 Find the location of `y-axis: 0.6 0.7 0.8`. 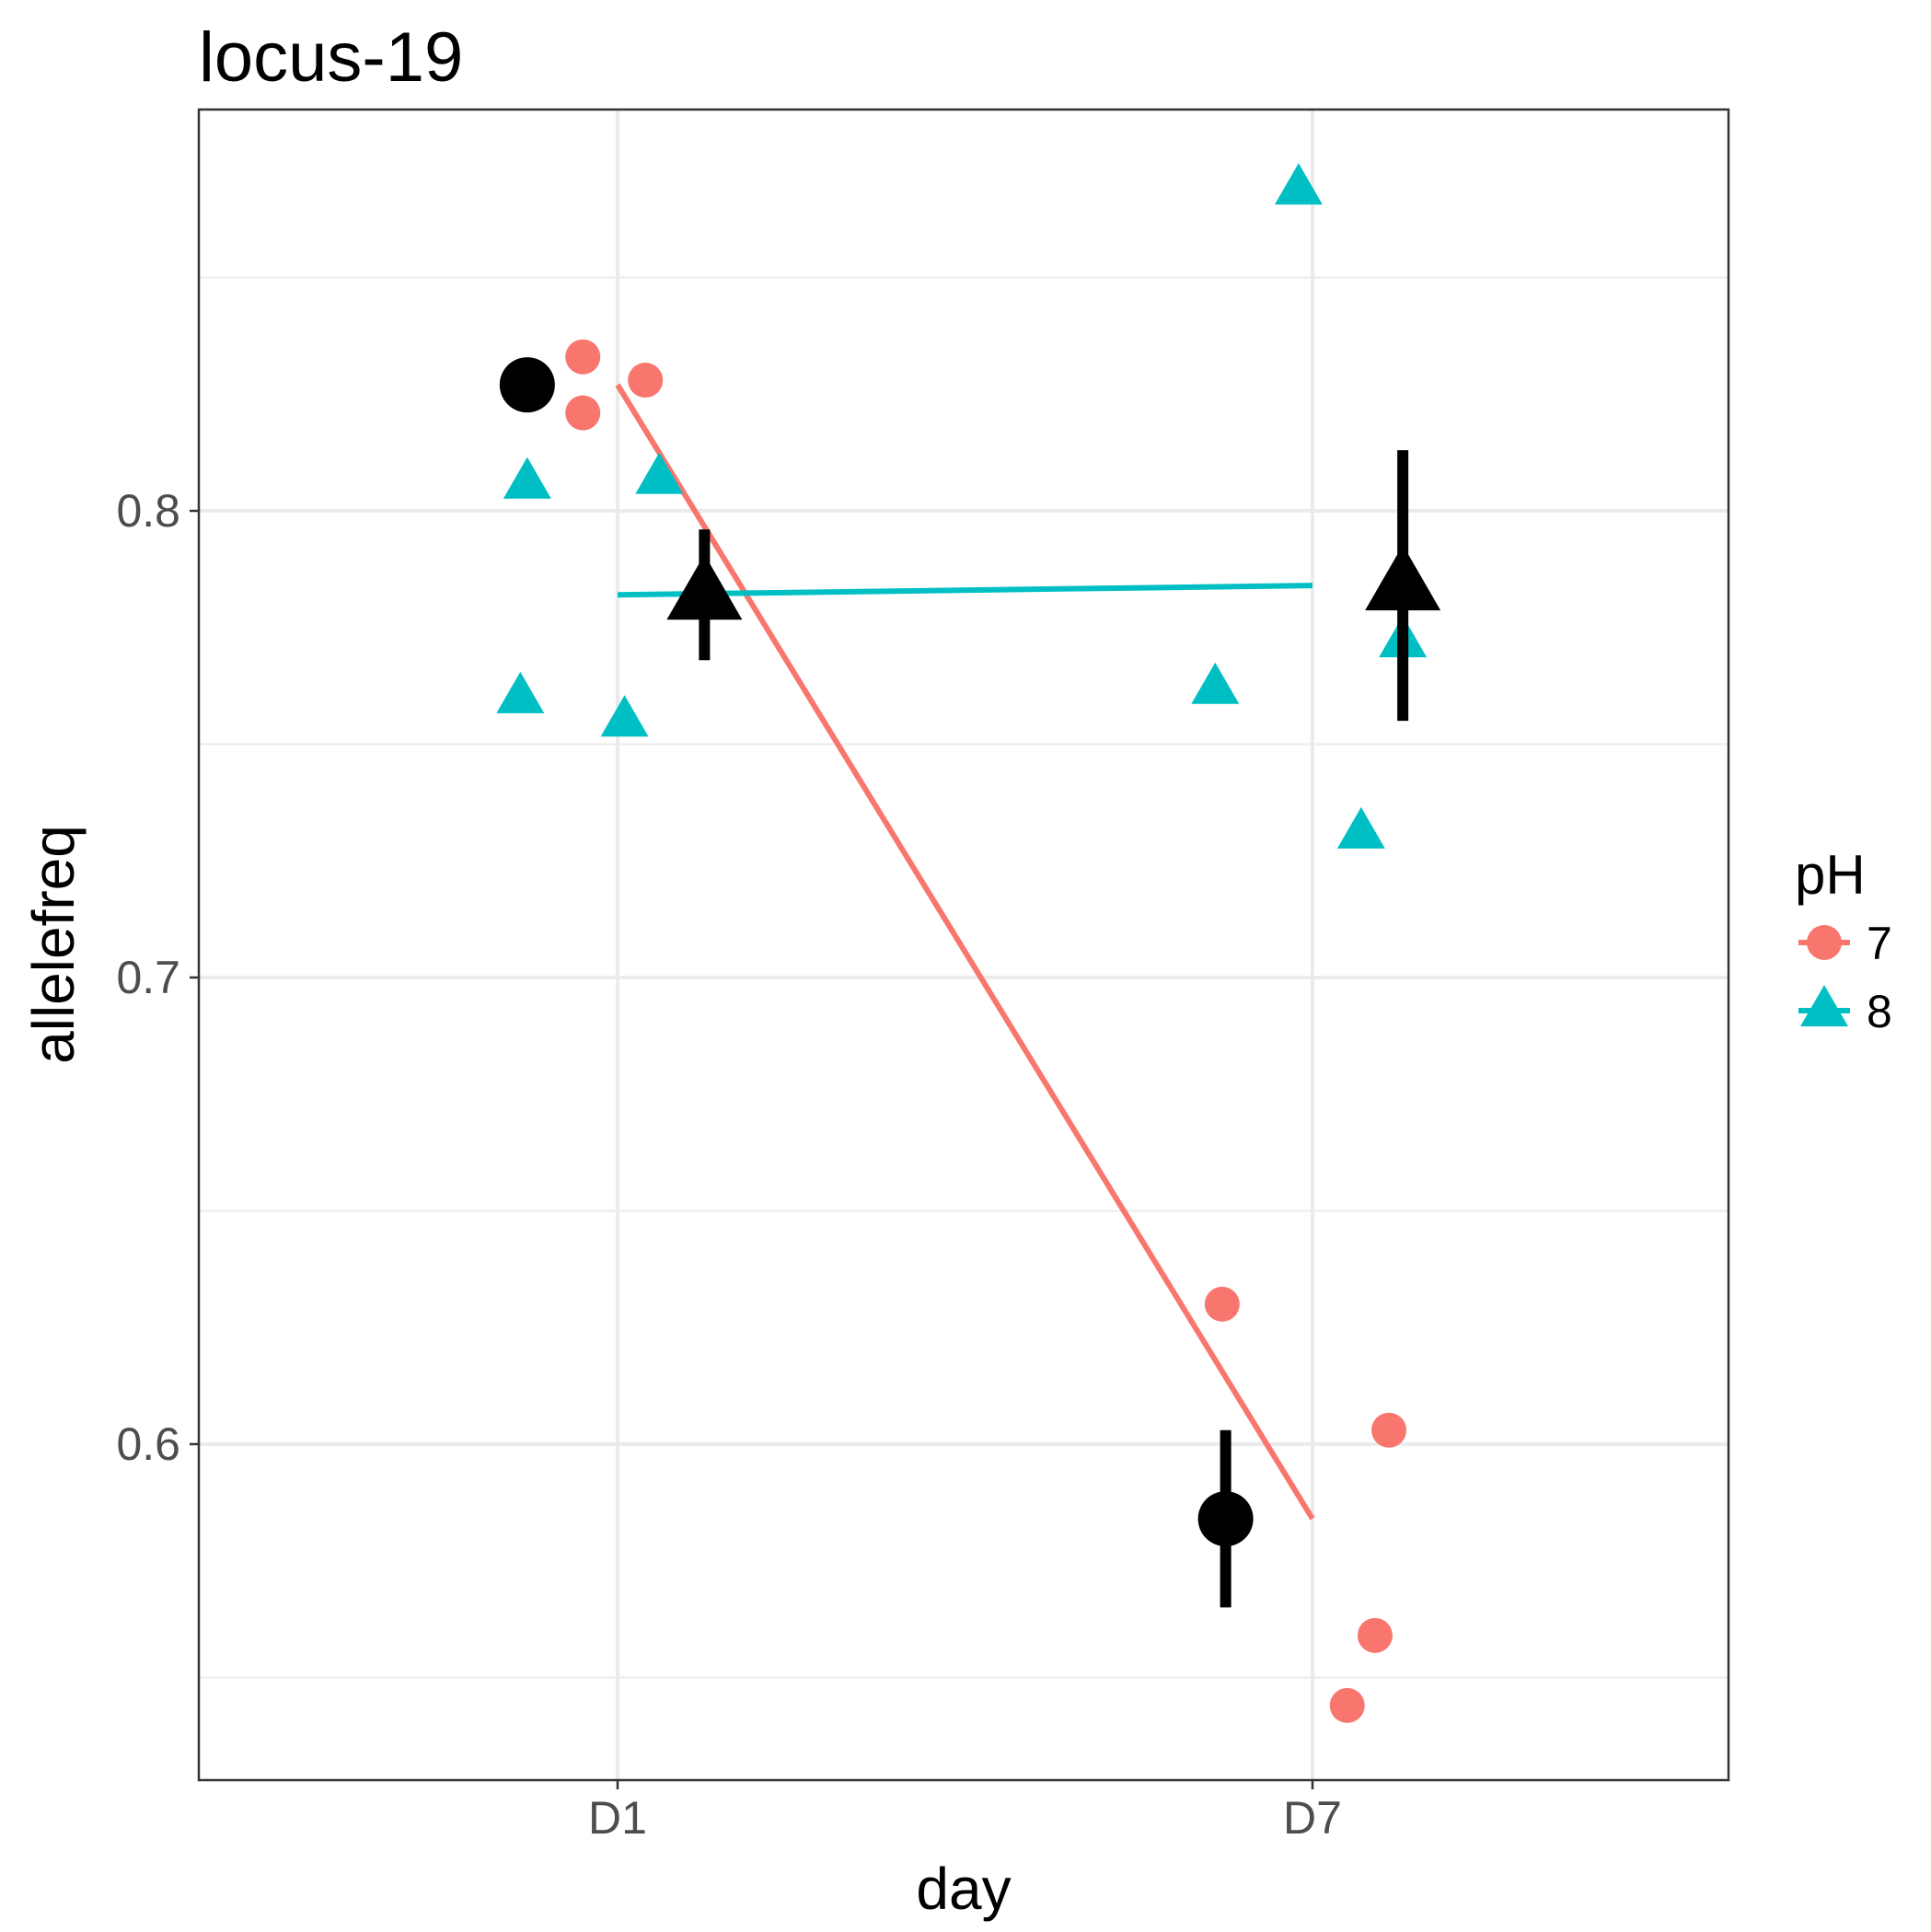

y-axis: 0.6 0.7 0.8 is located at coordinates (158, 978).